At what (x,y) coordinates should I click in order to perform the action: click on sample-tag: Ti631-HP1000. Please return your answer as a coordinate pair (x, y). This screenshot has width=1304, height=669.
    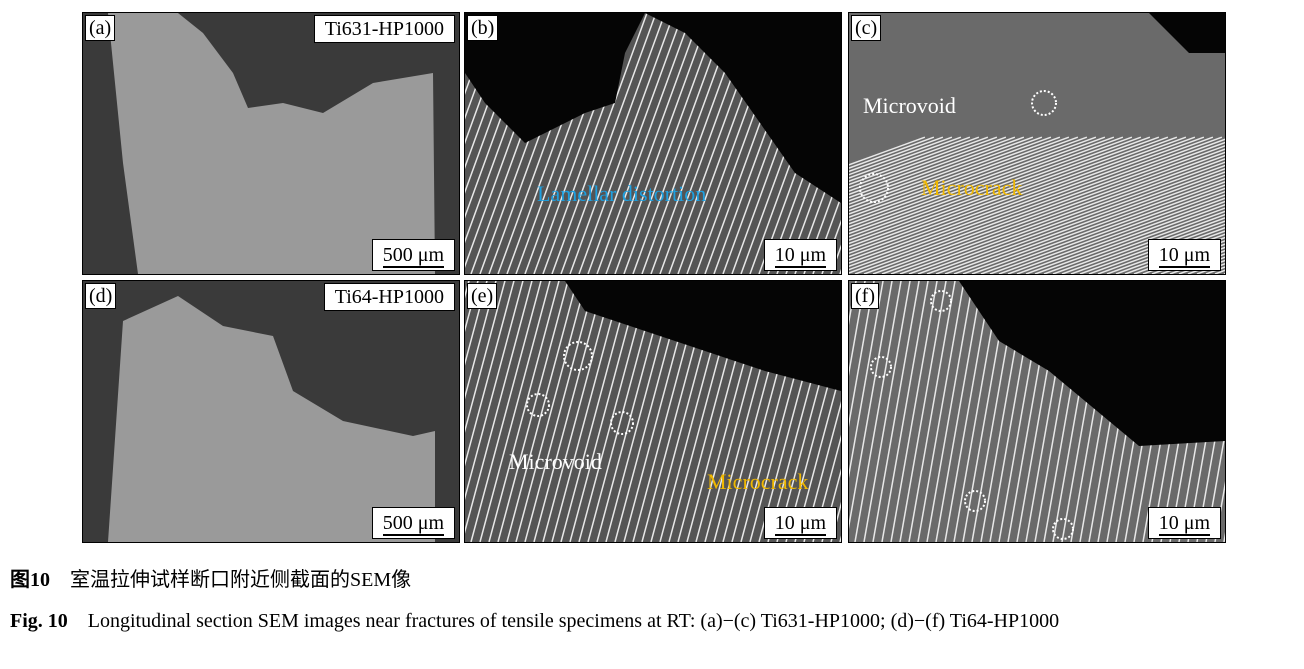
    Looking at the image, I should click on (384, 29).